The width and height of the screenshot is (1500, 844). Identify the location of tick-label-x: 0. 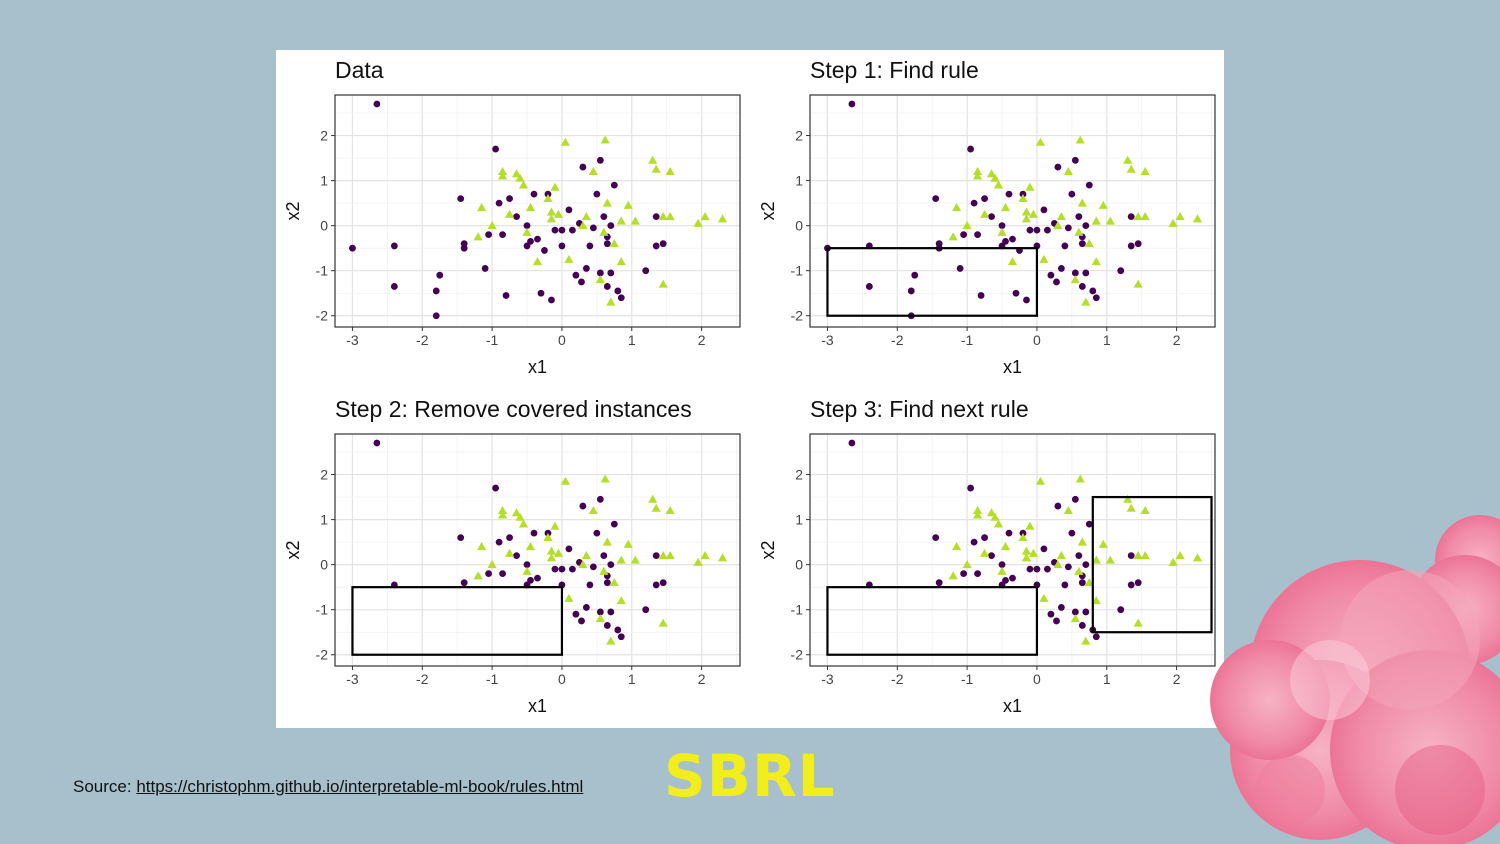
(562, 679).